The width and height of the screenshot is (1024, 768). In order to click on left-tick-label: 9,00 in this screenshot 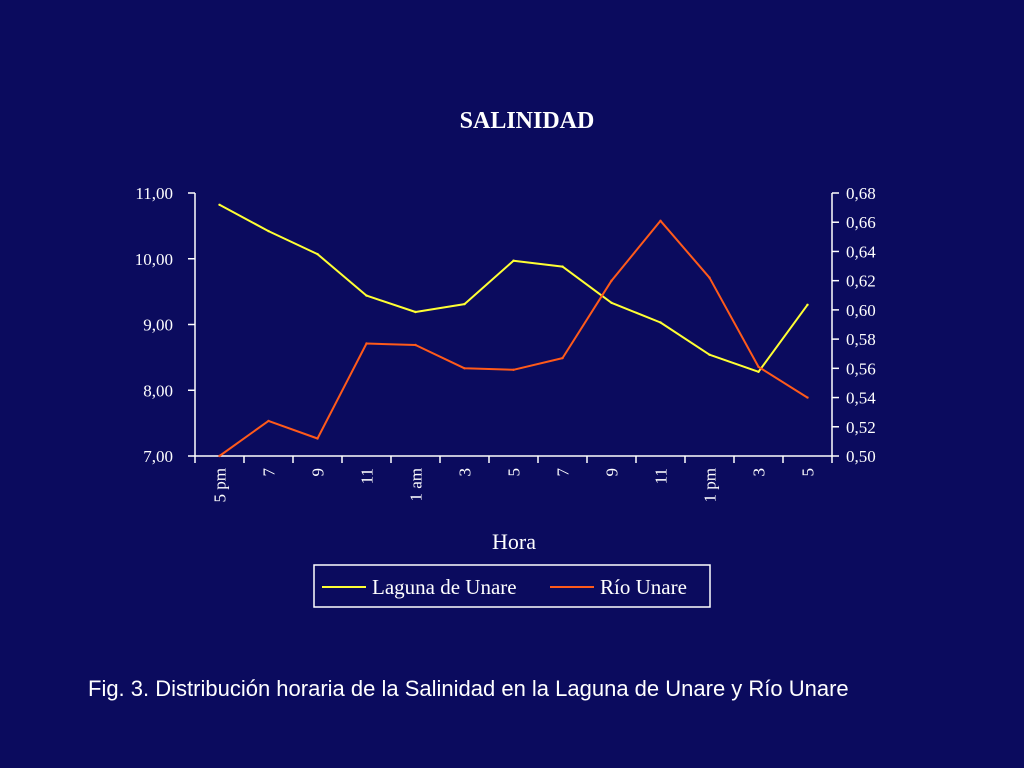, I will do `click(158, 325)`.